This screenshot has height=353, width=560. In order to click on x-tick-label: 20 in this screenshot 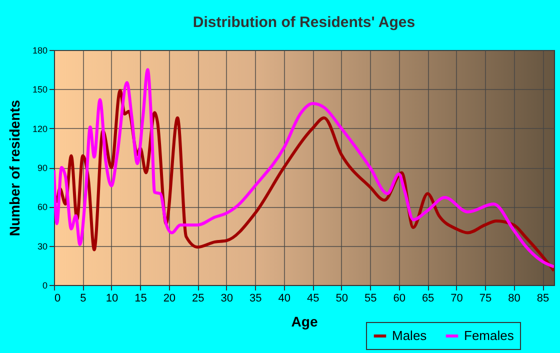, I will do `click(169, 298)`.